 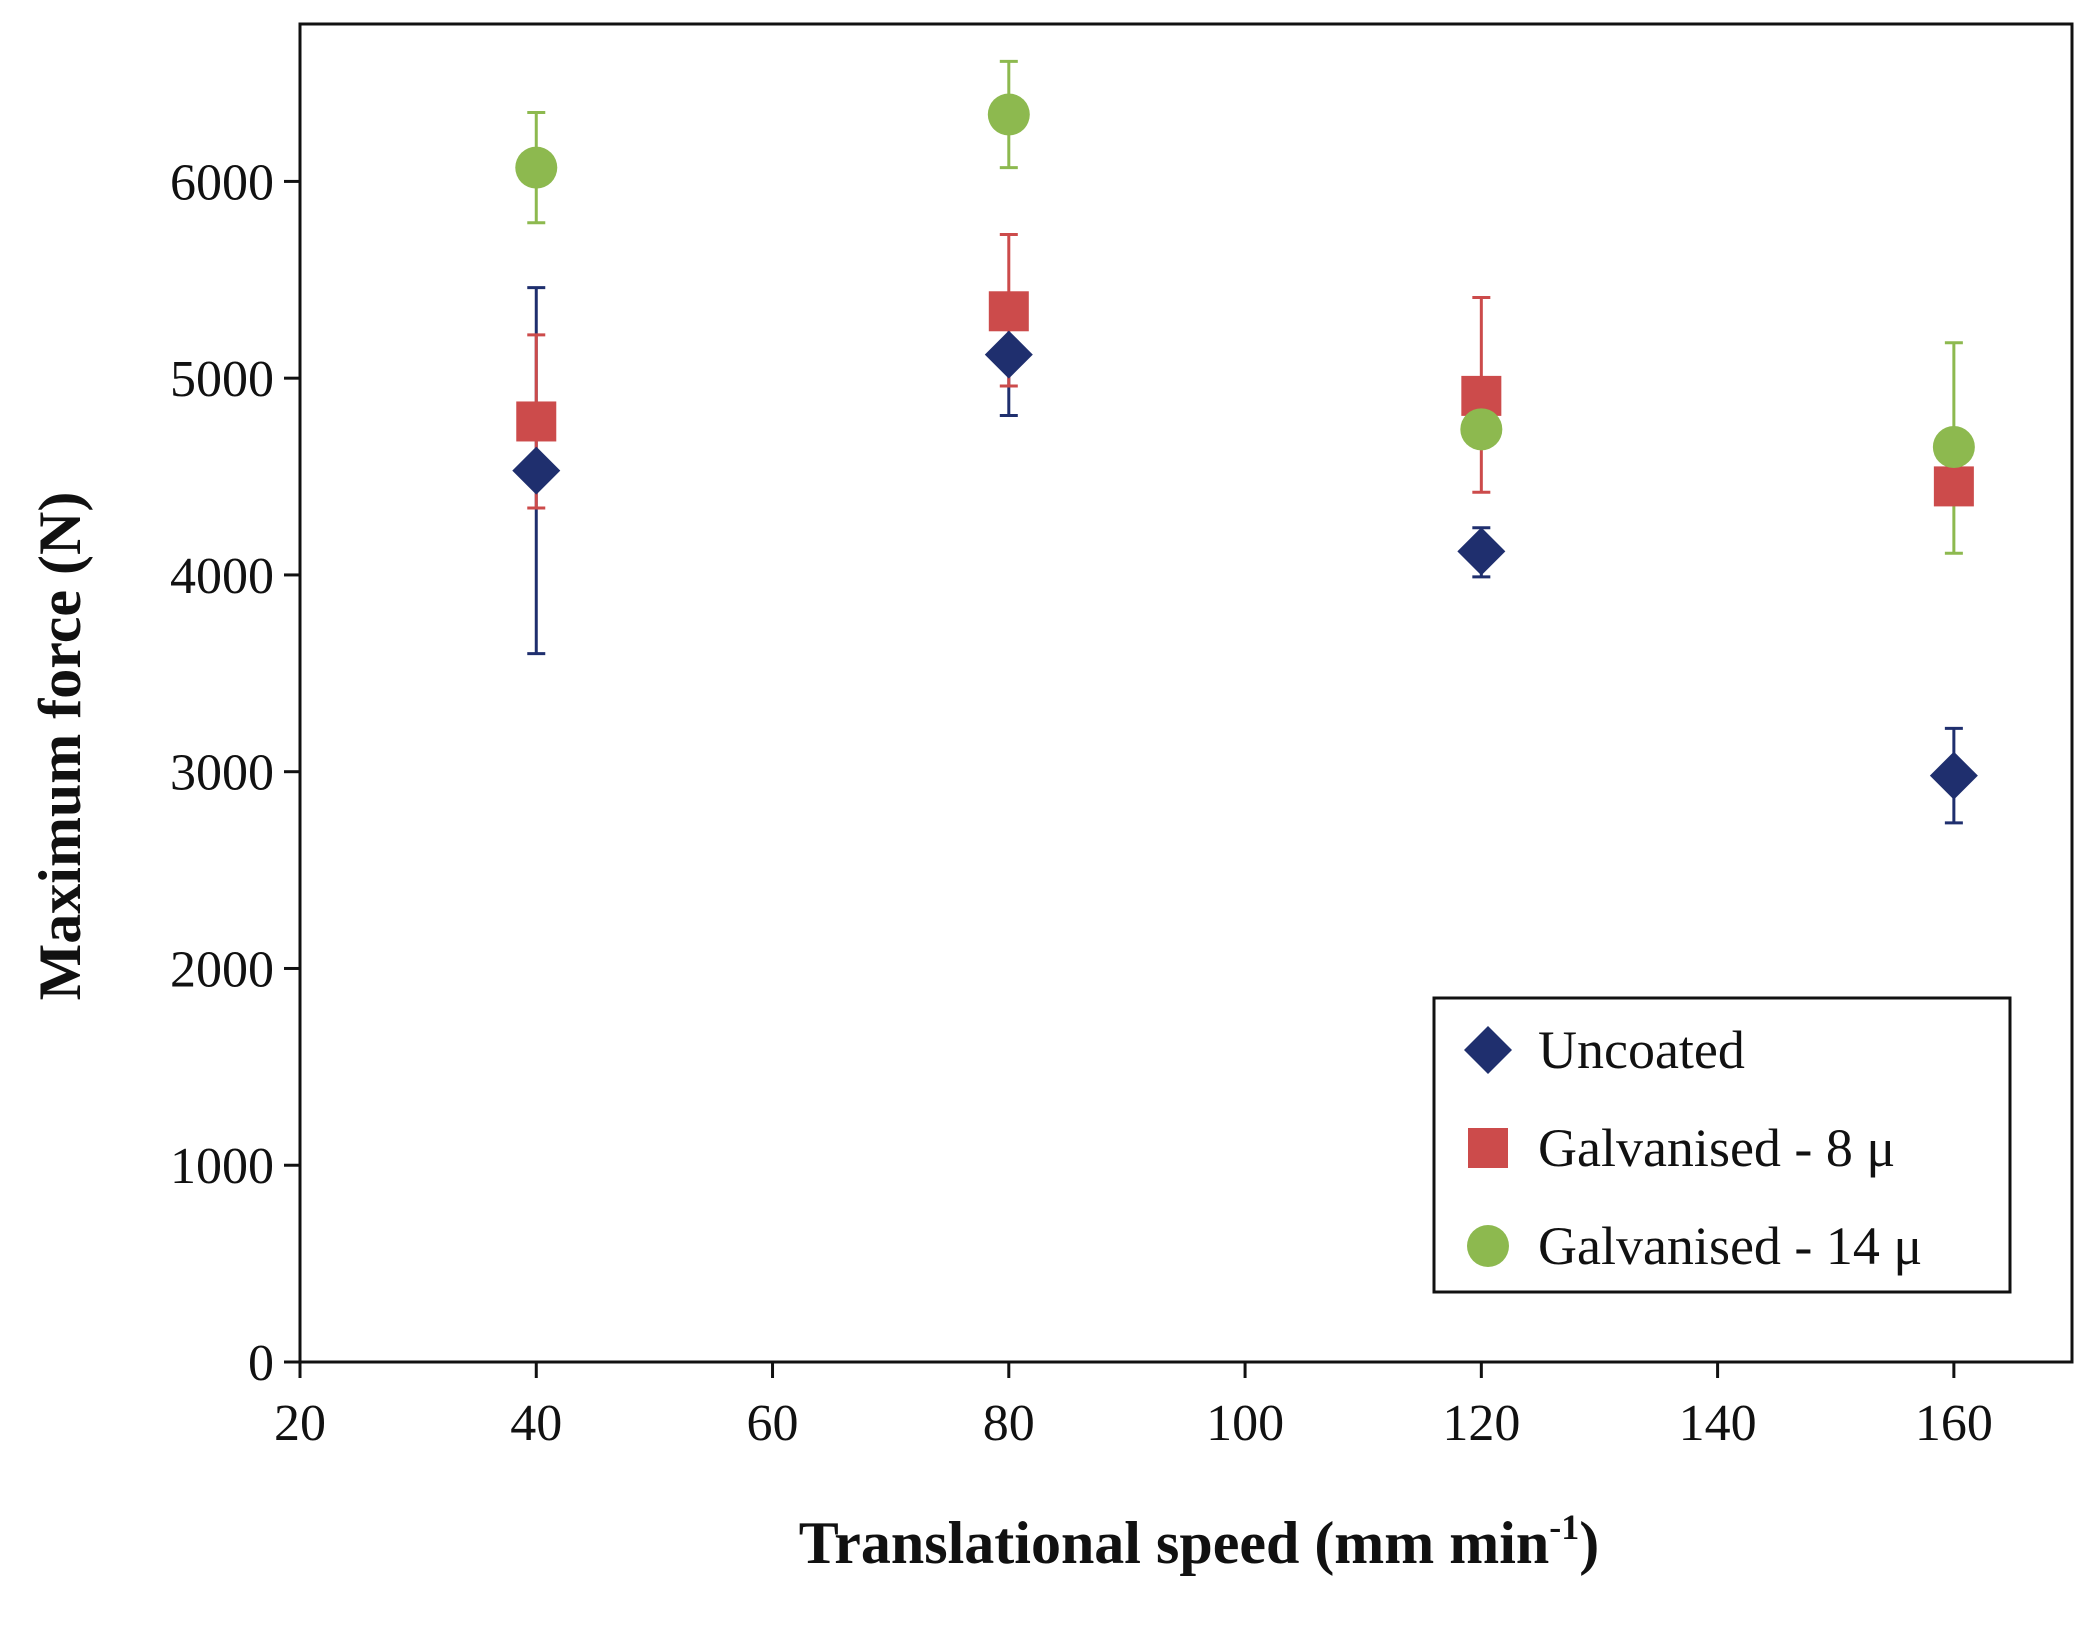 What do you see at coordinates (222, 576) in the screenshot?
I see `y-tick-label-4000: 4000` at bounding box center [222, 576].